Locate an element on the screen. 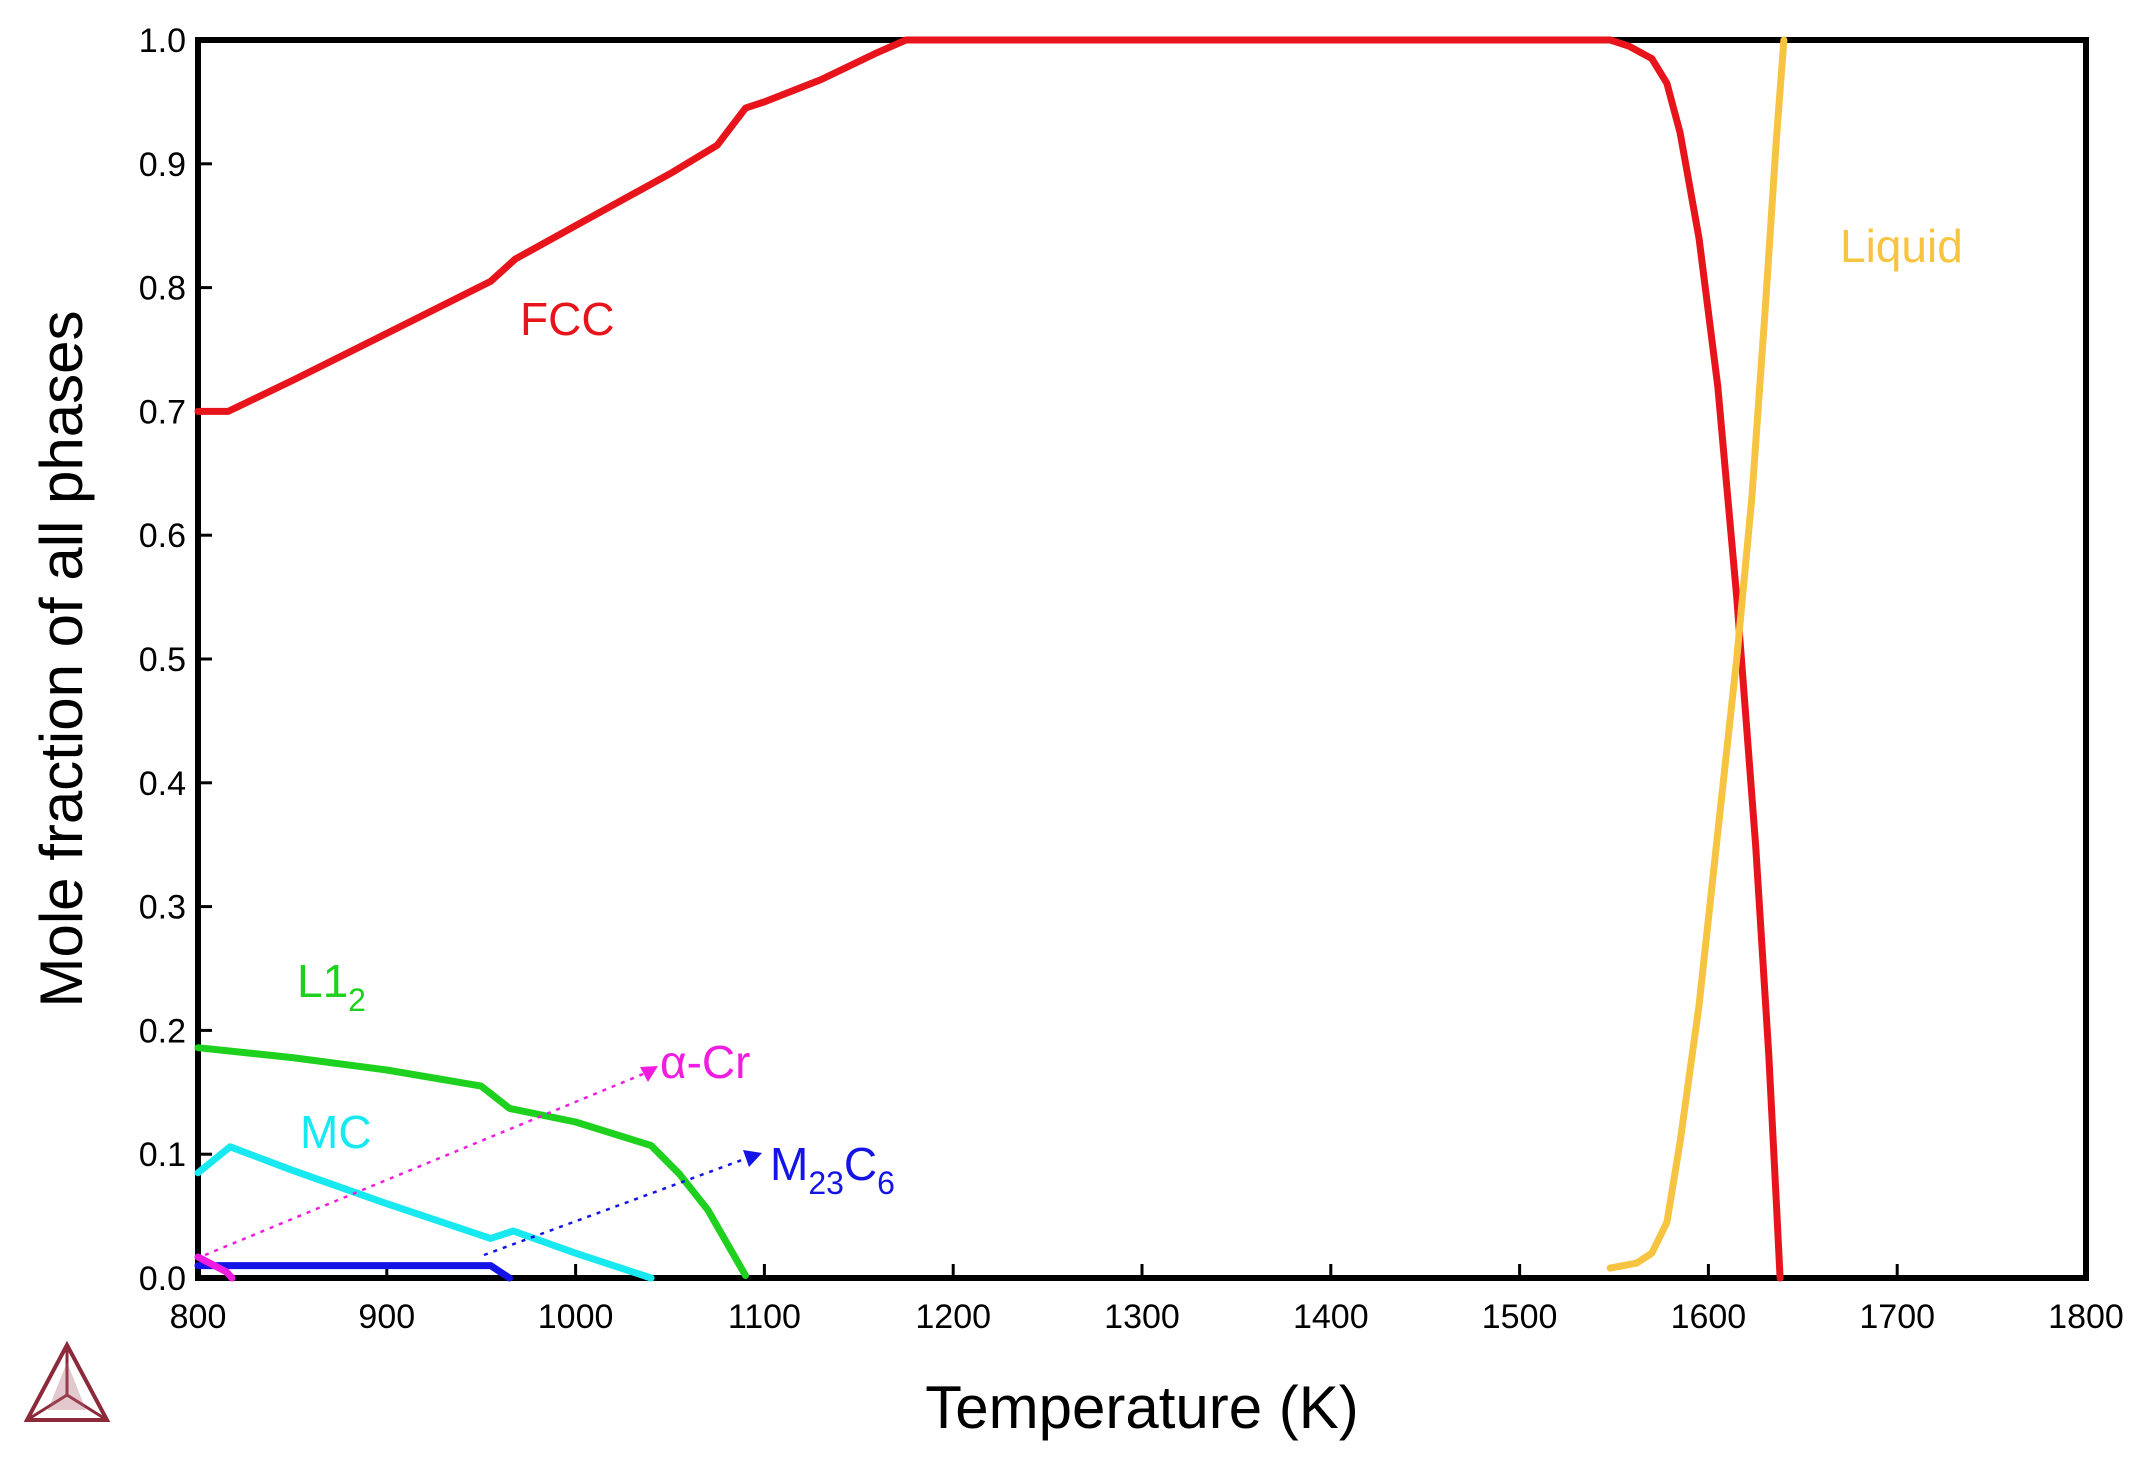  x-tick-label: 1200 is located at coordinates (953, 1317).